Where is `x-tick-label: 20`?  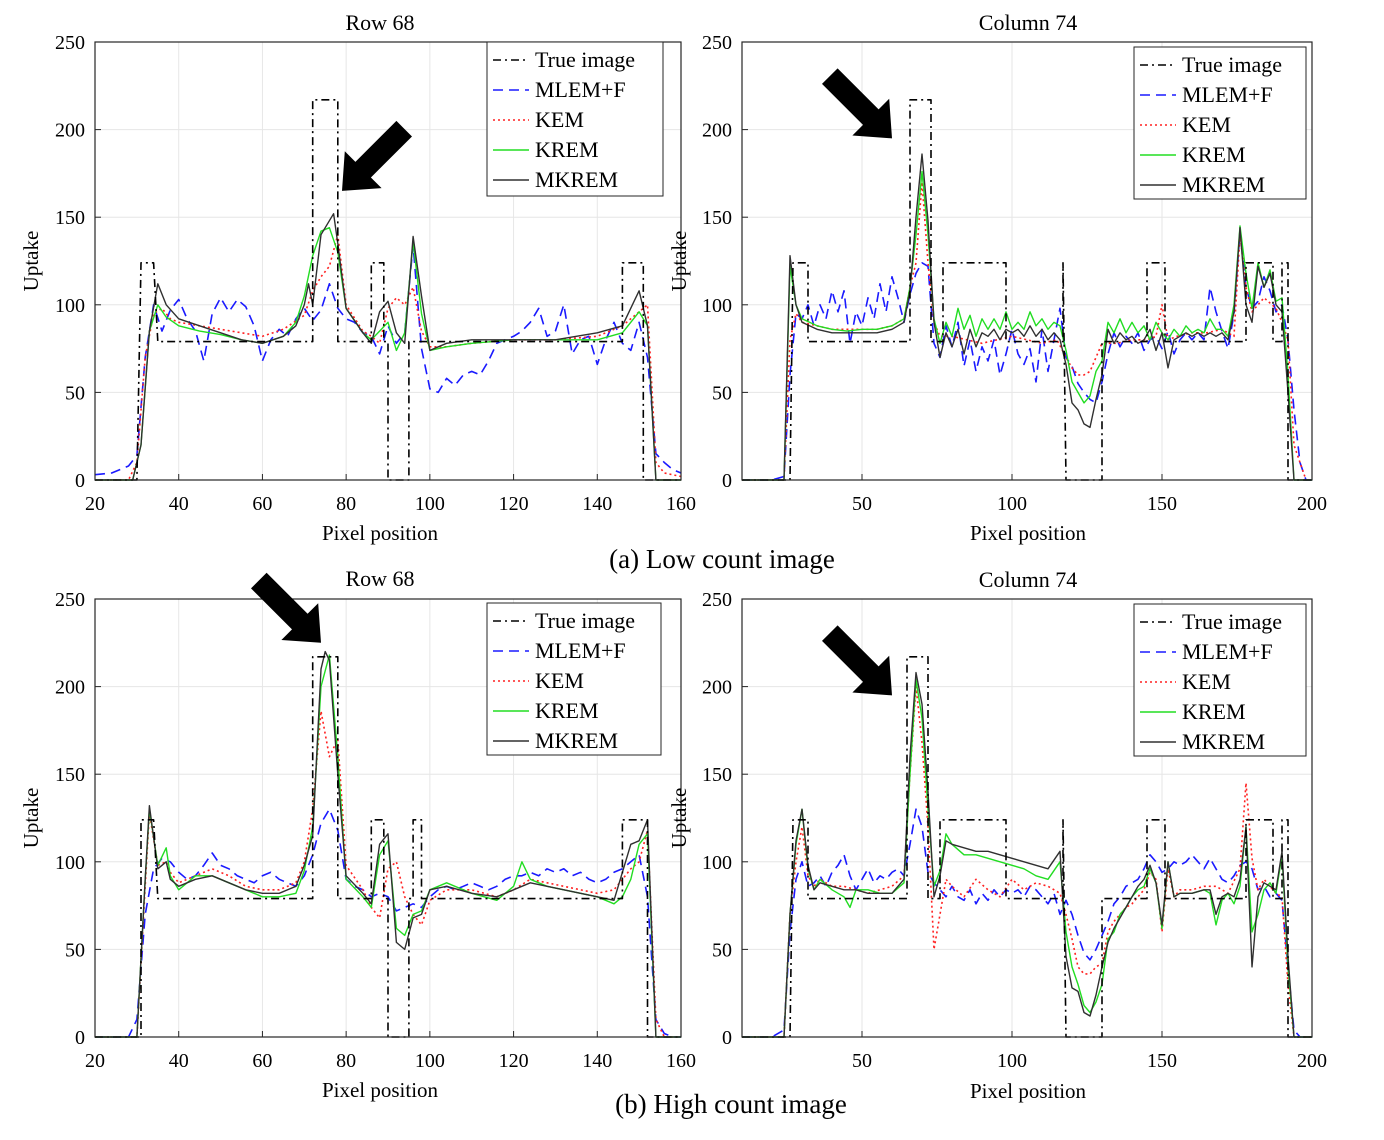 x-tick-label: 20 is located at coordinates (95, 1061).